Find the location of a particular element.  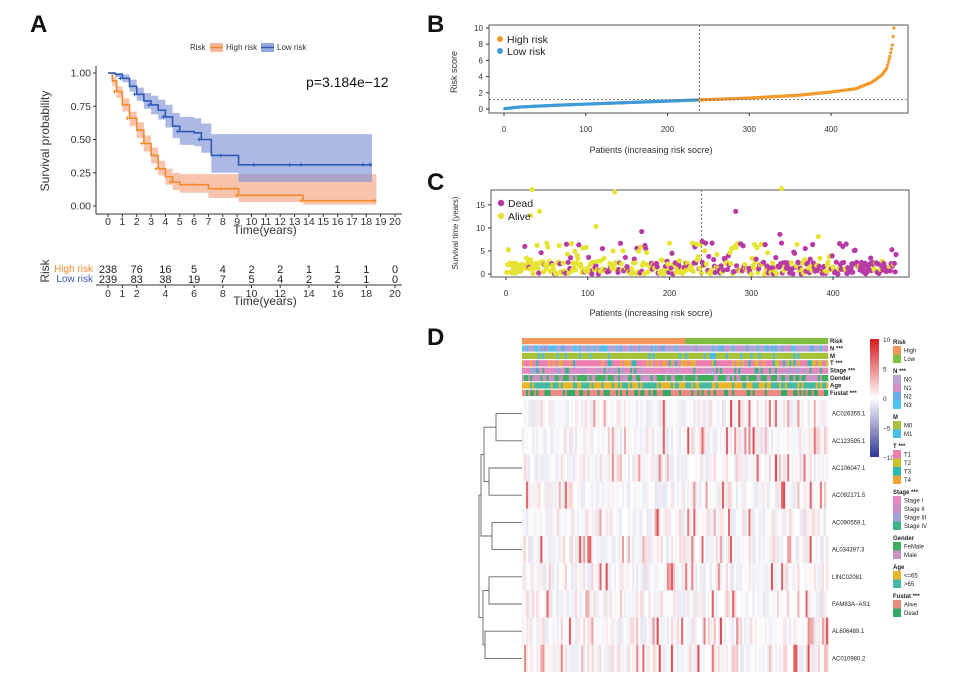

km-x-tick-label: 7 is located at coordinates (209, 222).